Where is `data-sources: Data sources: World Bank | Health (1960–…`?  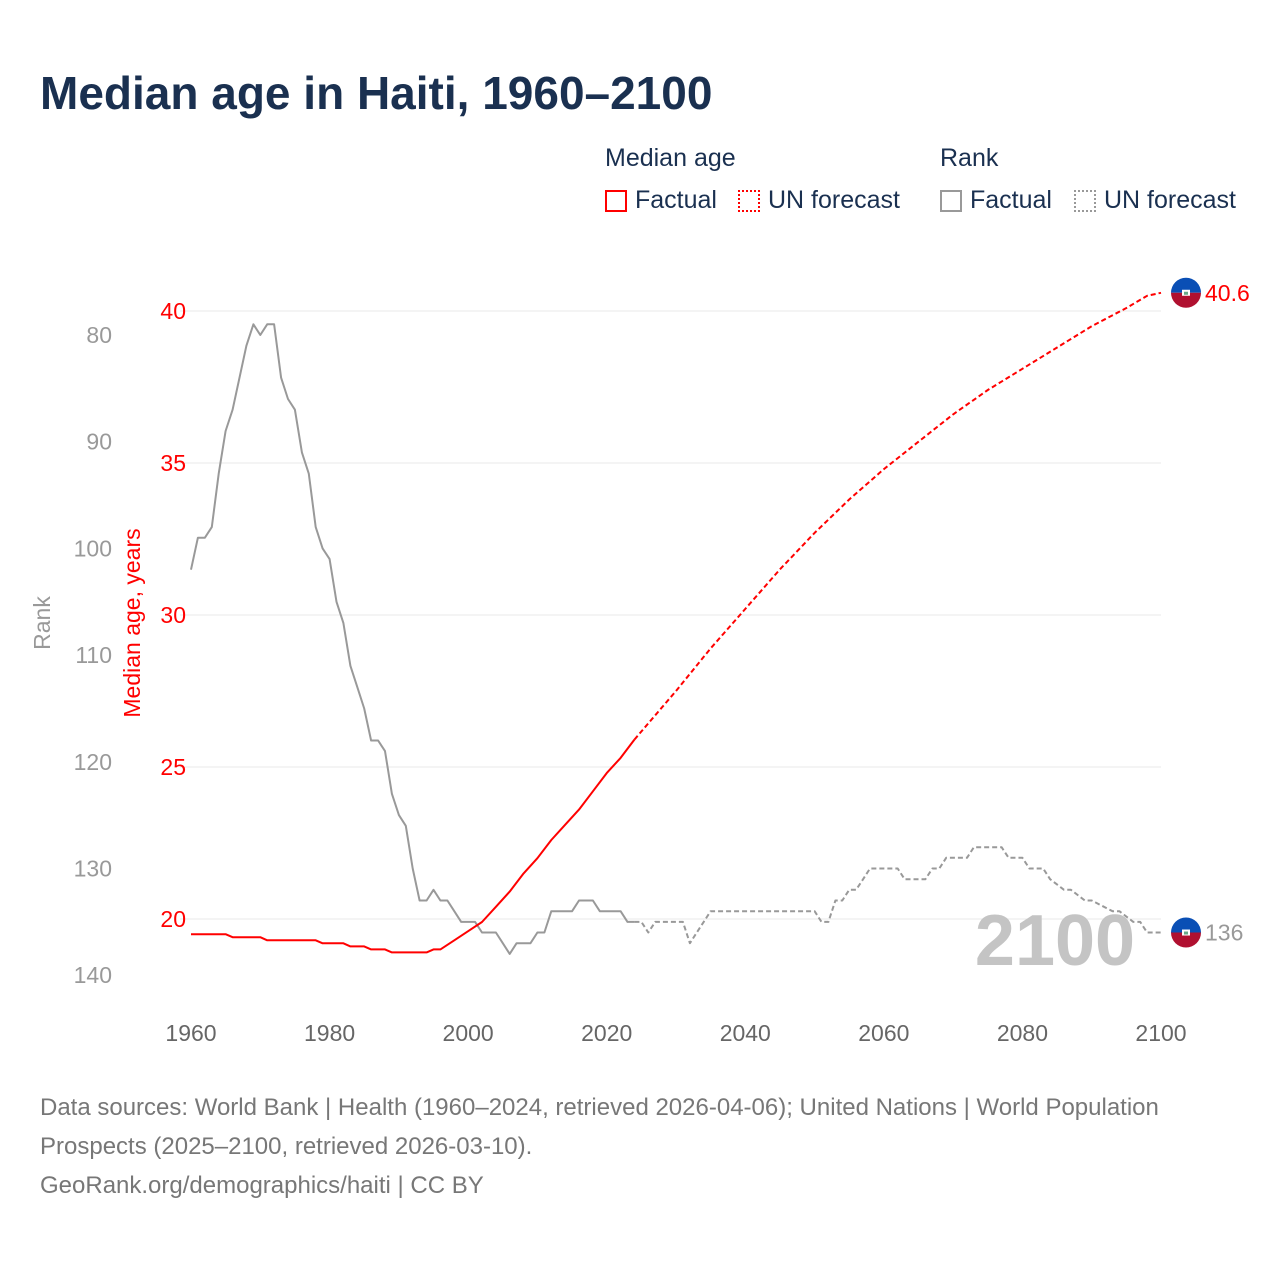 data-sources: Data sources: World Bank | Health (1960–… is located at coordinates (599, 1127).